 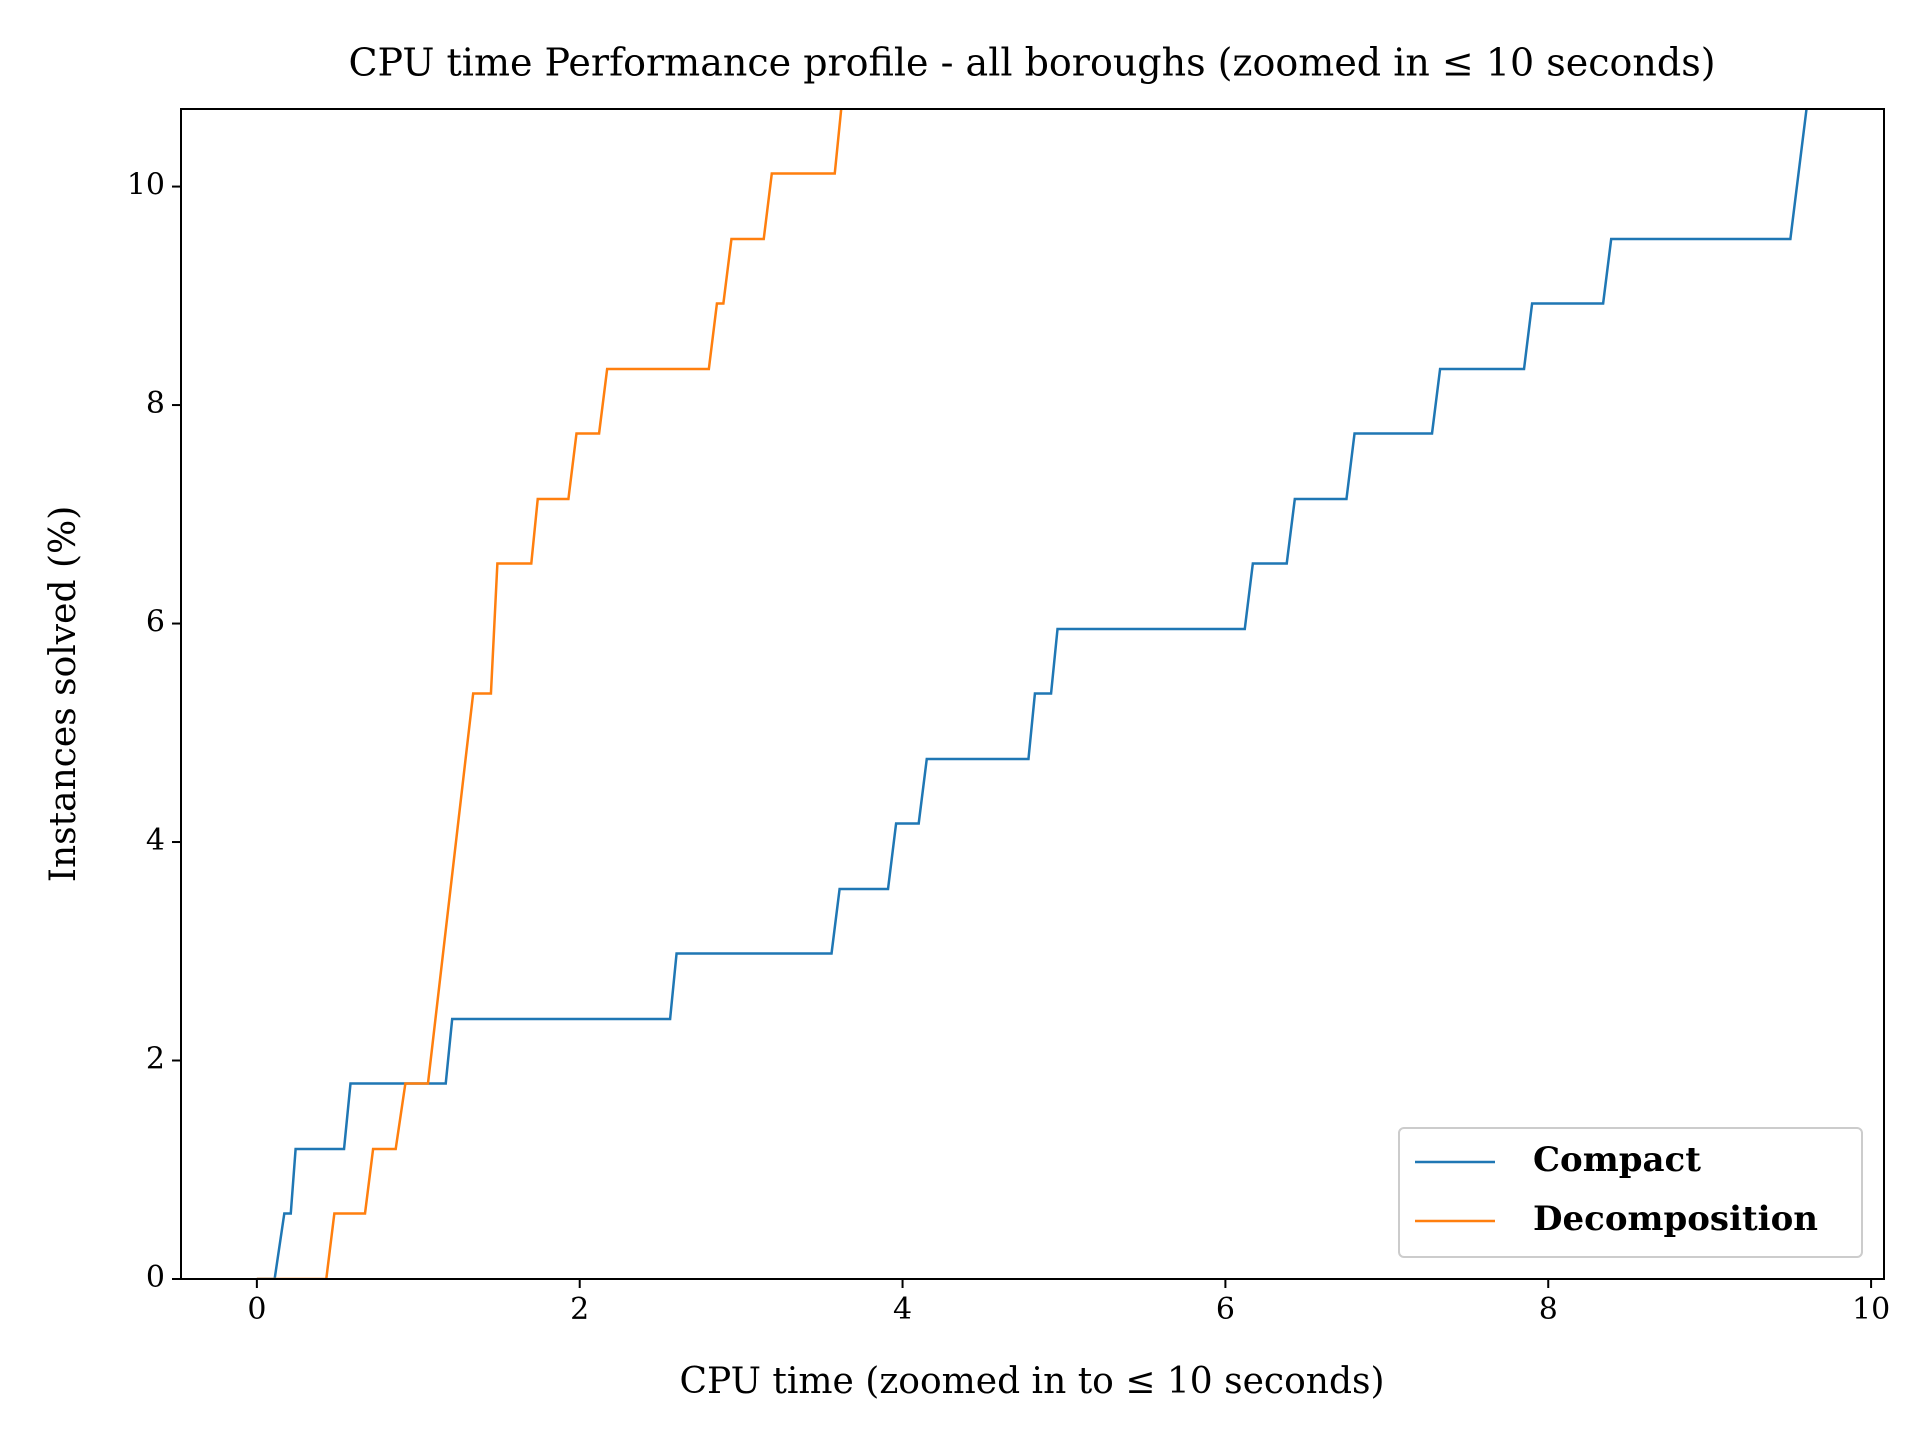 I want to click on legend-box, so click(x=1630, y=1192).